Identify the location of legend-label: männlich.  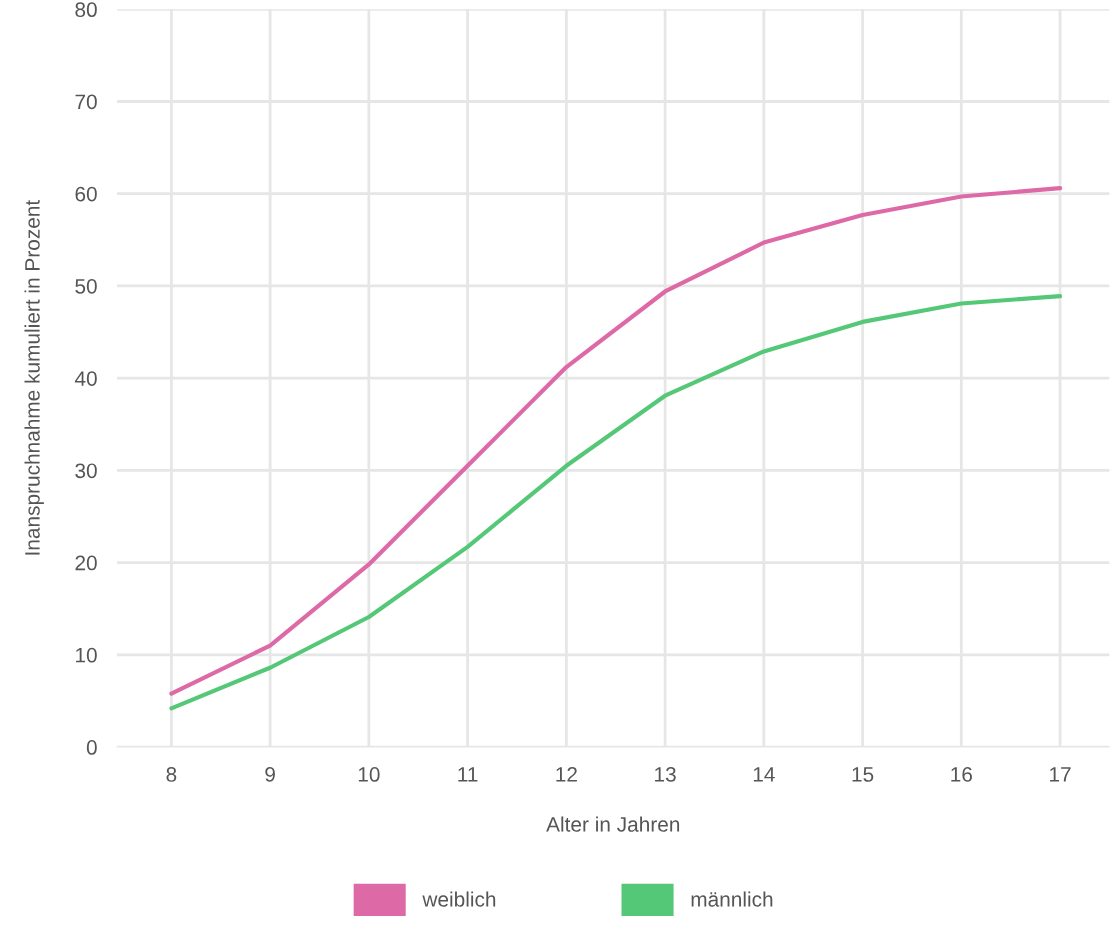
(732, 899).